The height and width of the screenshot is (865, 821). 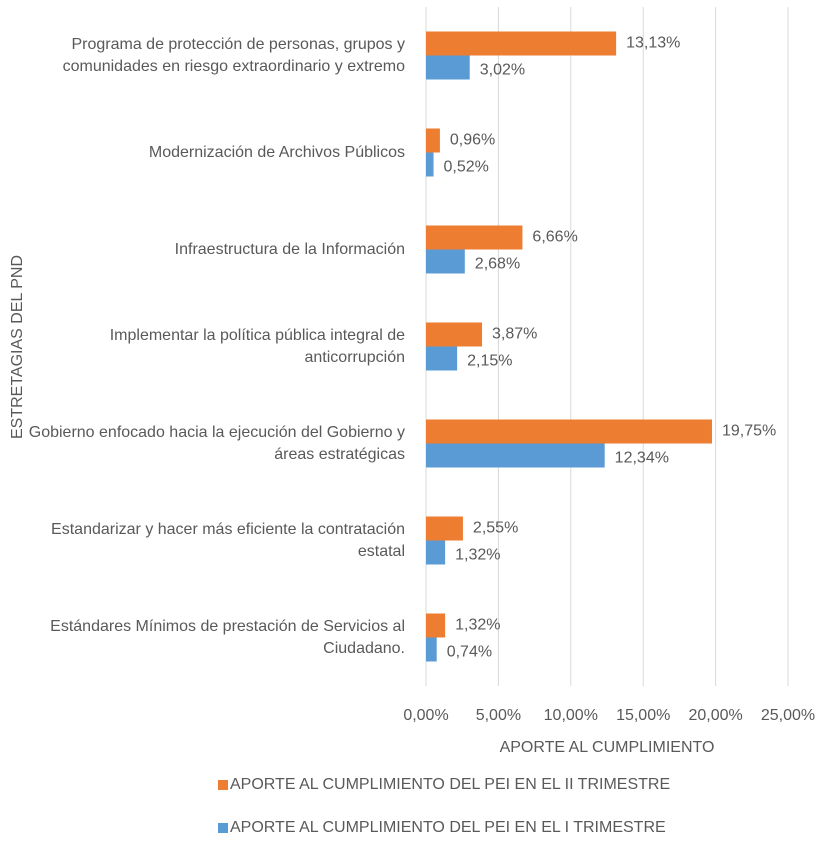 I want to click on x-tick-label: 20,00%, so click(x=715, y=715).